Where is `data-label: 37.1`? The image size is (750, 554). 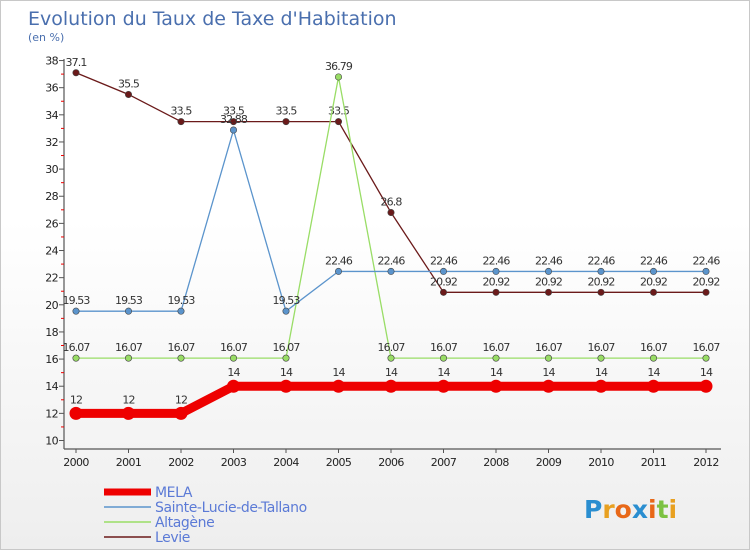 data-label: 37.1 is located at coordinates (76, 62).